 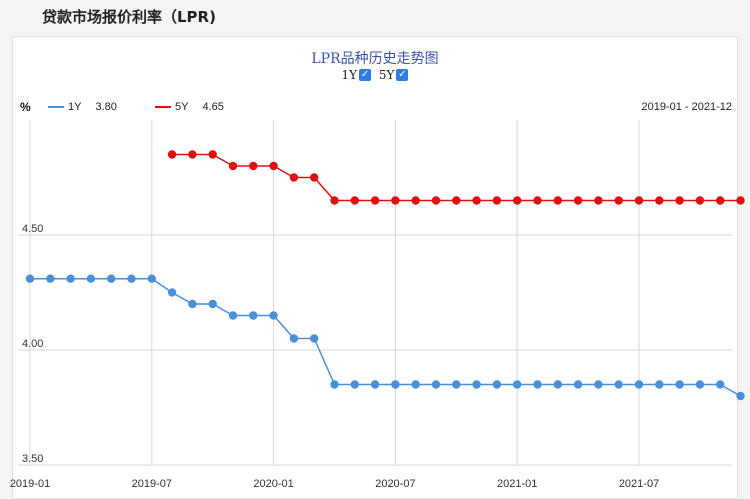 What do you see at coordinates (386, 75) in the screenshot?
I see `toggle-5y-label: 5Y` at bounding box center [386, 75].